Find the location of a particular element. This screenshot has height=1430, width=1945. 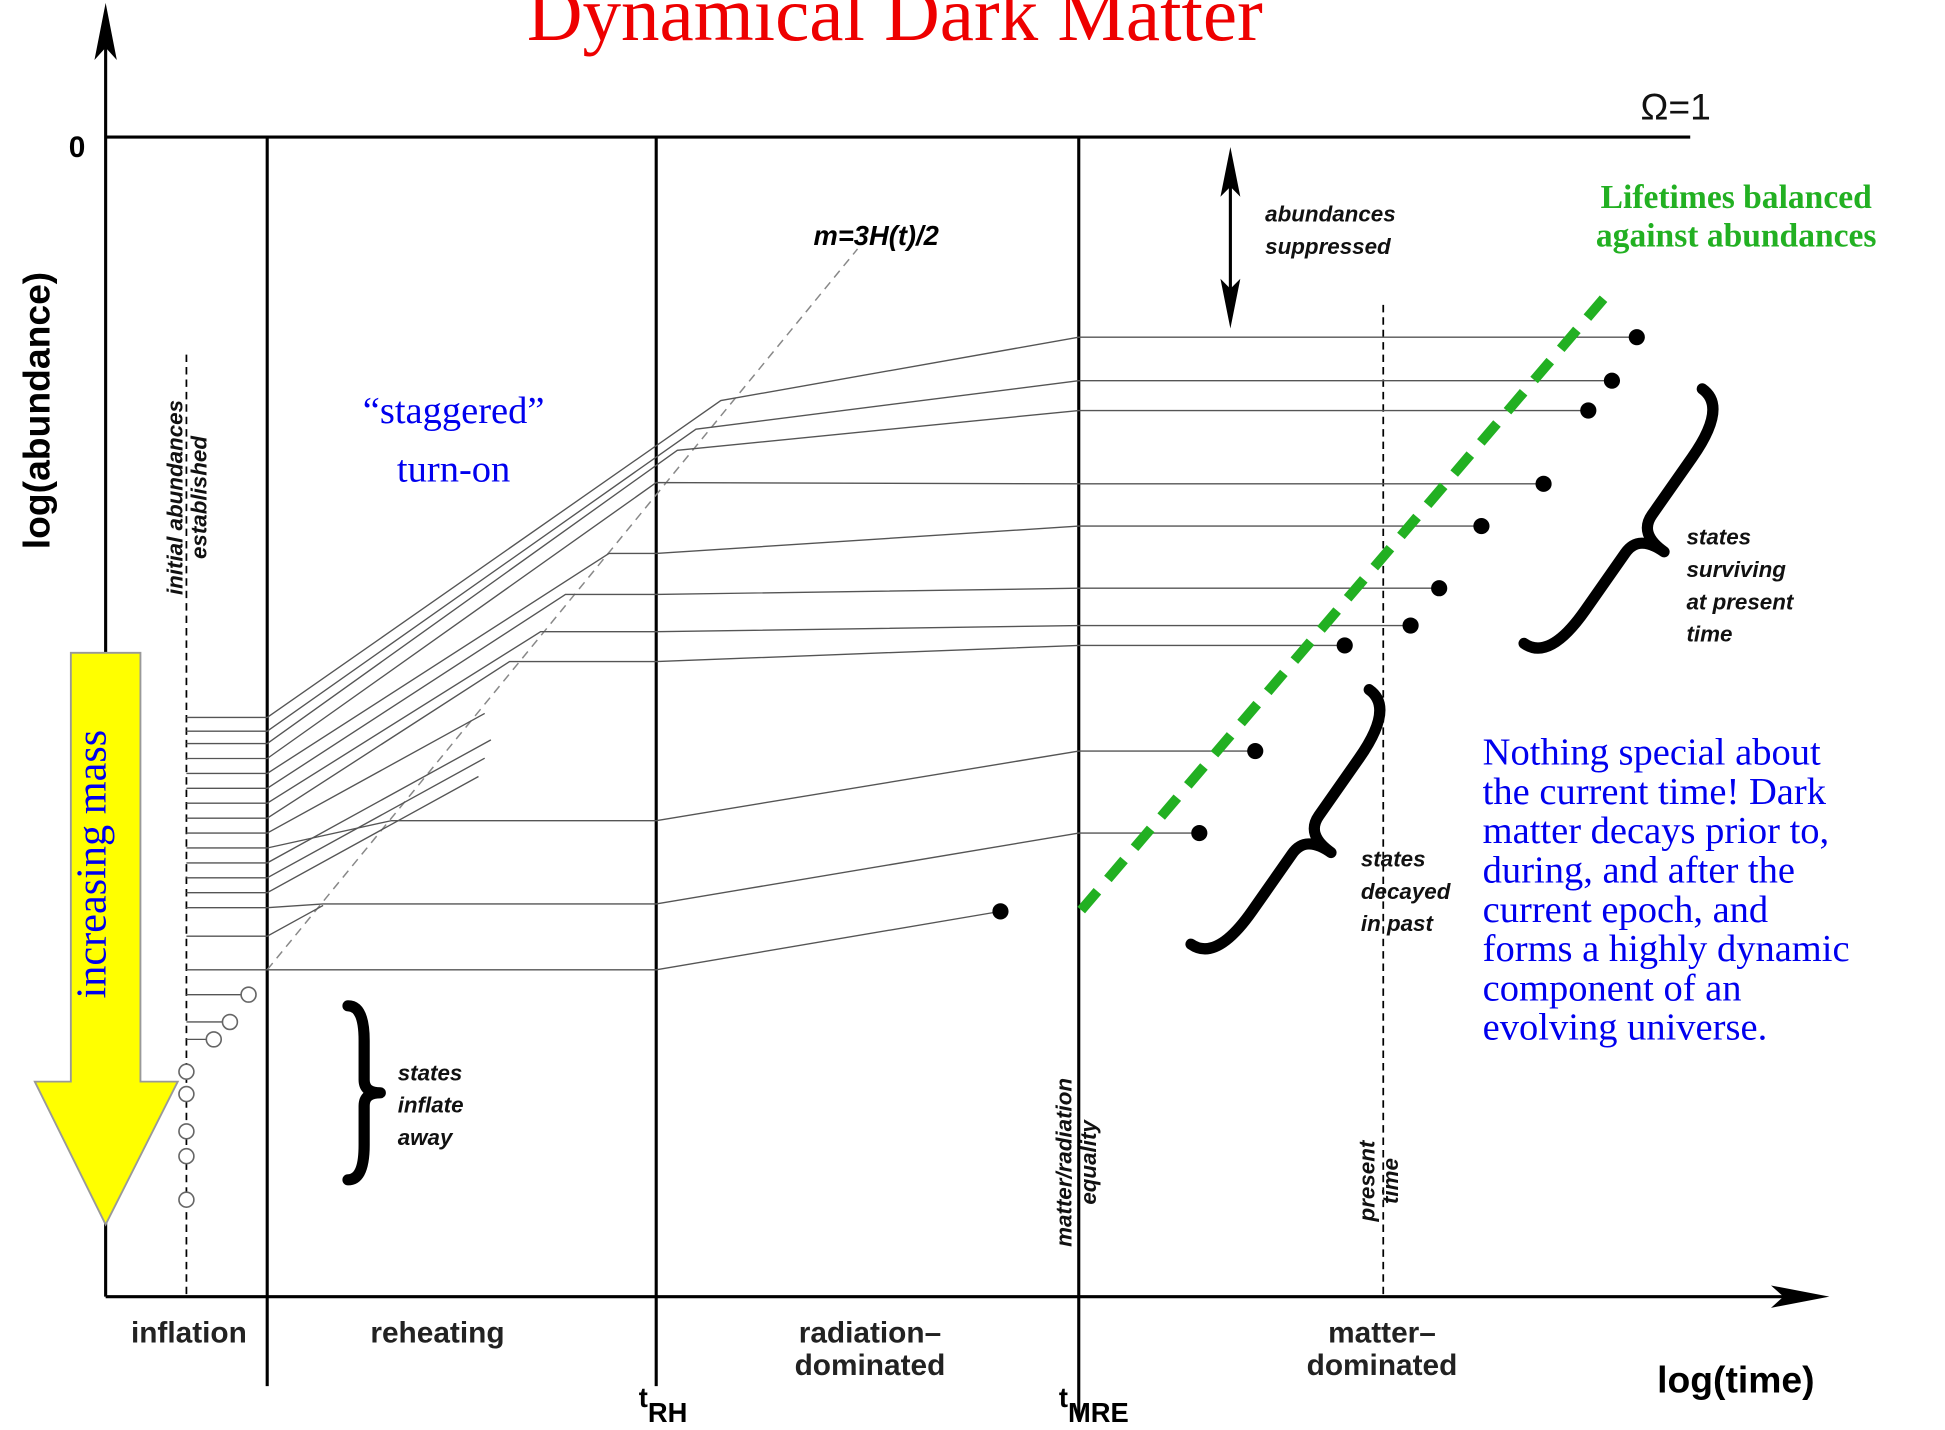

mass-arrow is located at coordinates (106, 939).